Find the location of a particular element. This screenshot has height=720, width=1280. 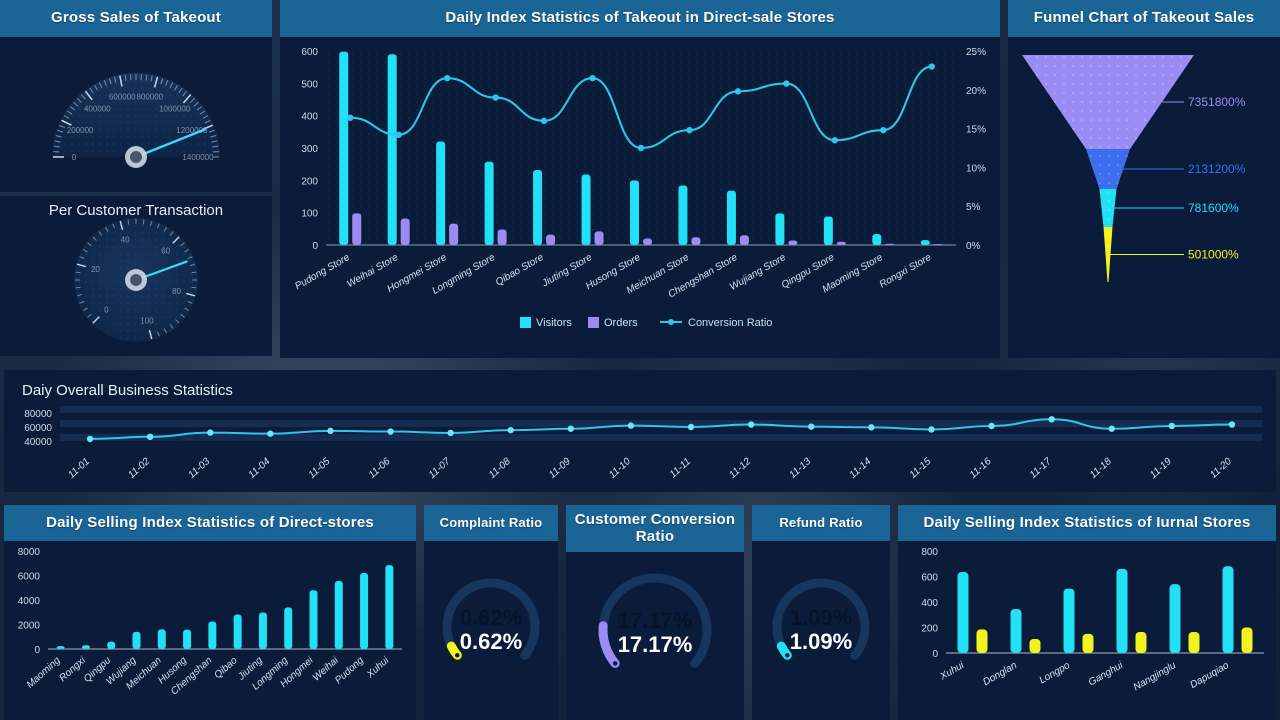

panel-title-overall: Daiy Overall Business Statistics is located at coordinates (127, 390).